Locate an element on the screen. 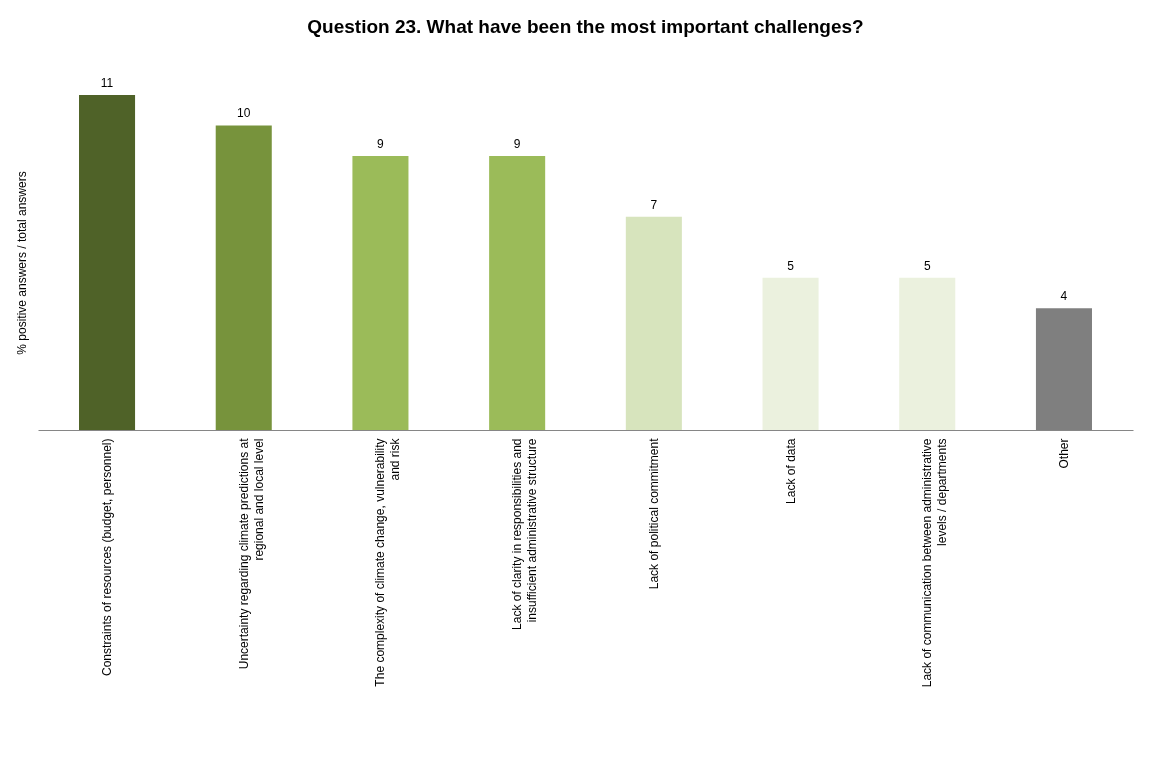  data-label: 11 is located at coordinates (107, 83).